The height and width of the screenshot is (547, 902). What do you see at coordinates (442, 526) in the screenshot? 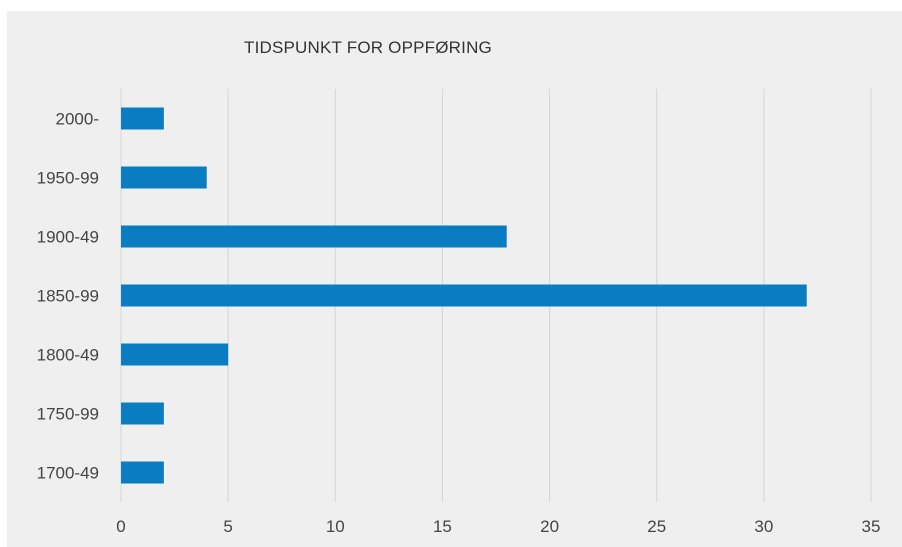
I see `x-tick-label: 15` at bounding box center [442, 526].